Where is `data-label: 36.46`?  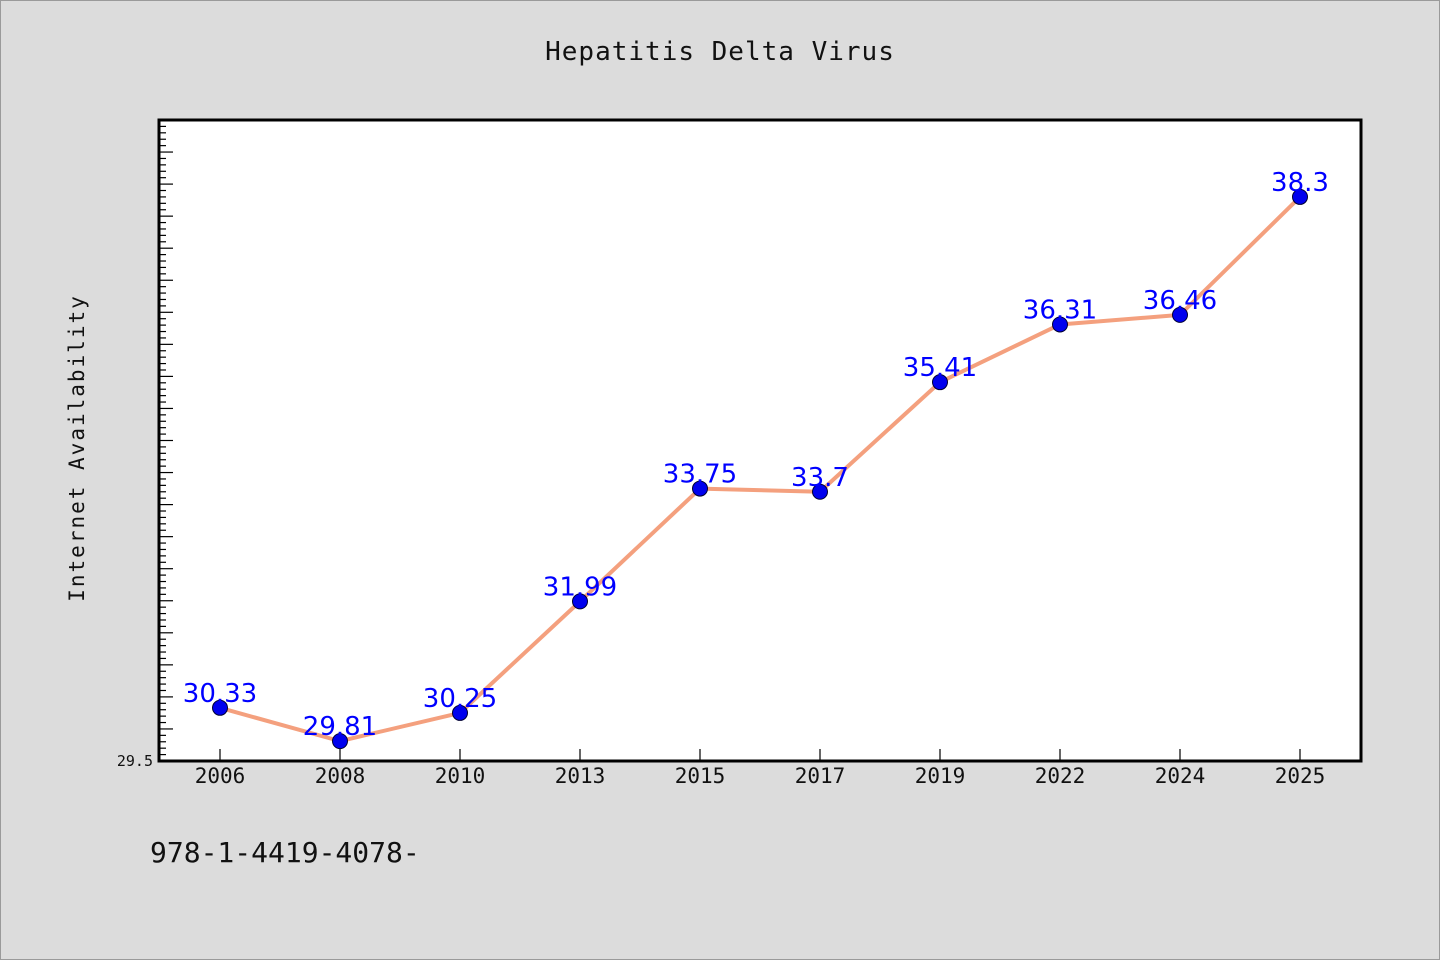 data-label: 36.46 is located at coordinates (1180, 301).